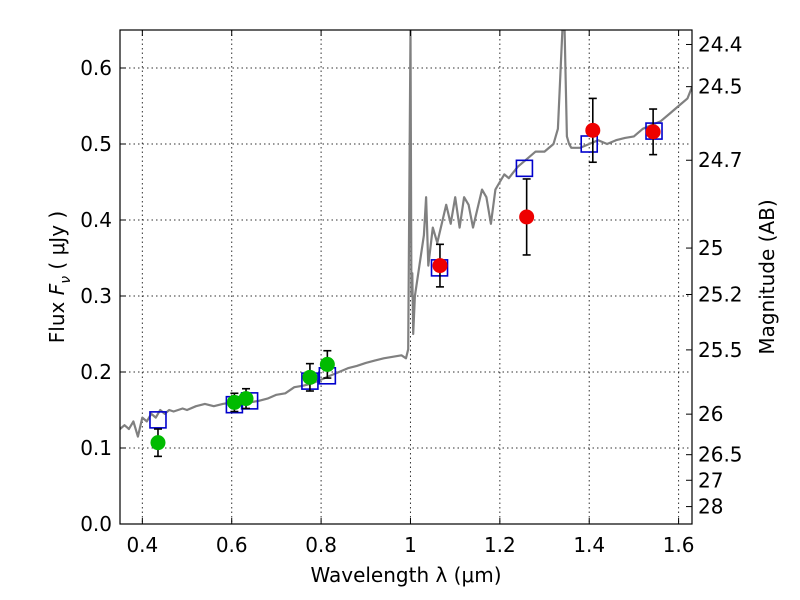 Image resolution: width=800 pixels, height=600 pixels. What do you see at coordinates (710, 480) in the screenshot?
I see `y2-tick-label: 27` at bounding box center [710, 480].